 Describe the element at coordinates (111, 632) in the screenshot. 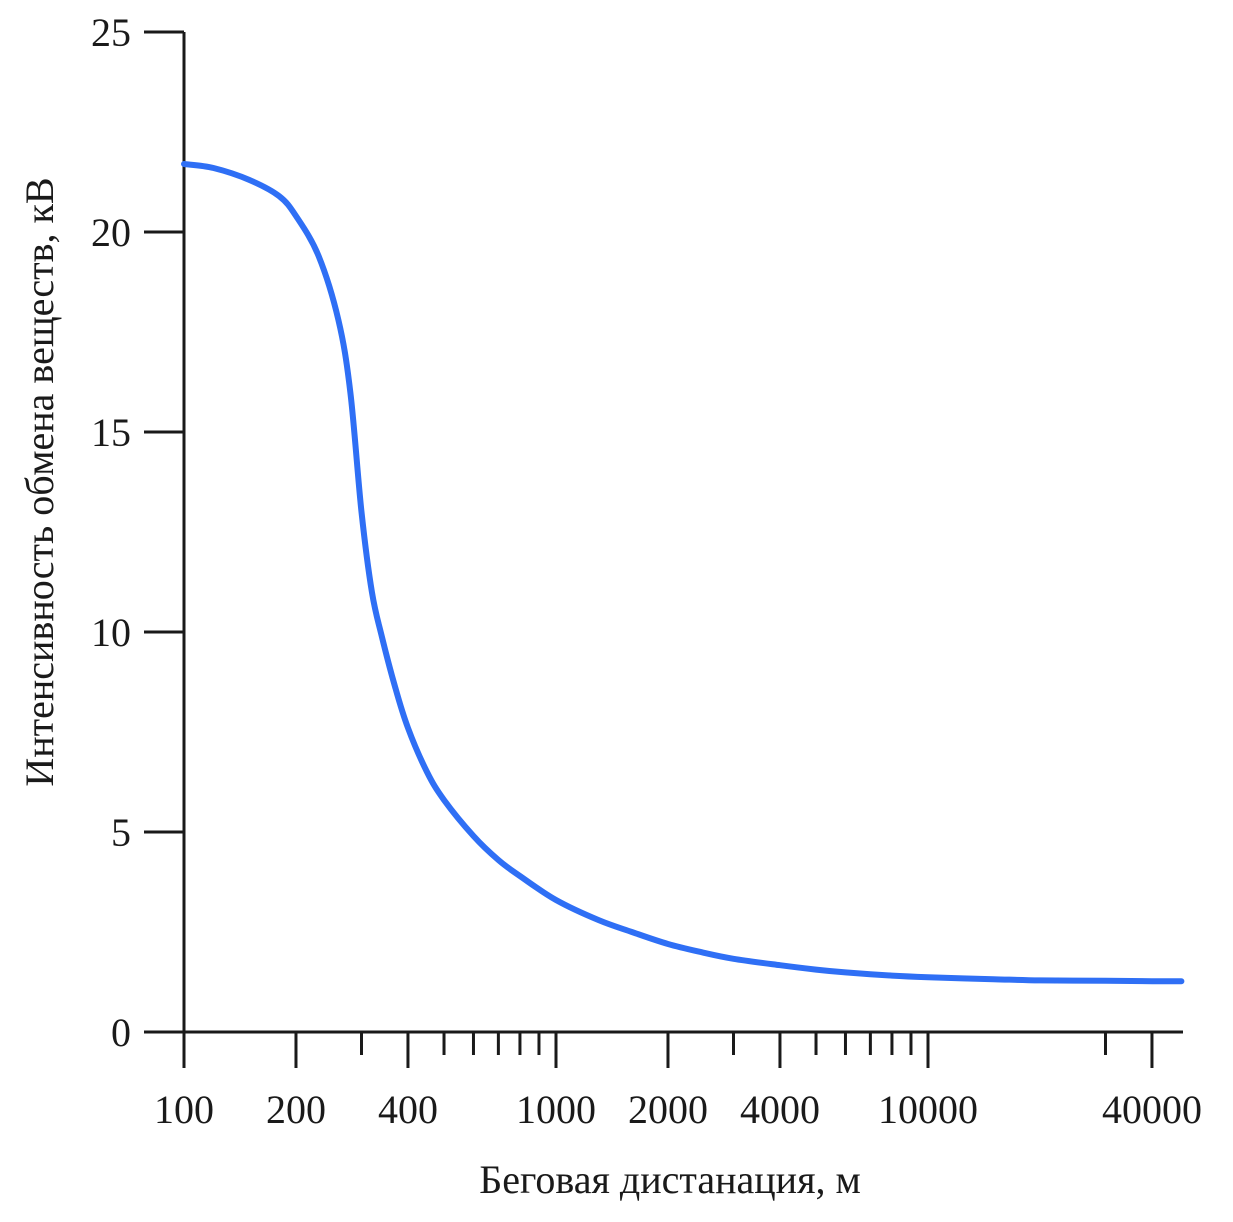

I see `y-tick-label: 10` at that location.